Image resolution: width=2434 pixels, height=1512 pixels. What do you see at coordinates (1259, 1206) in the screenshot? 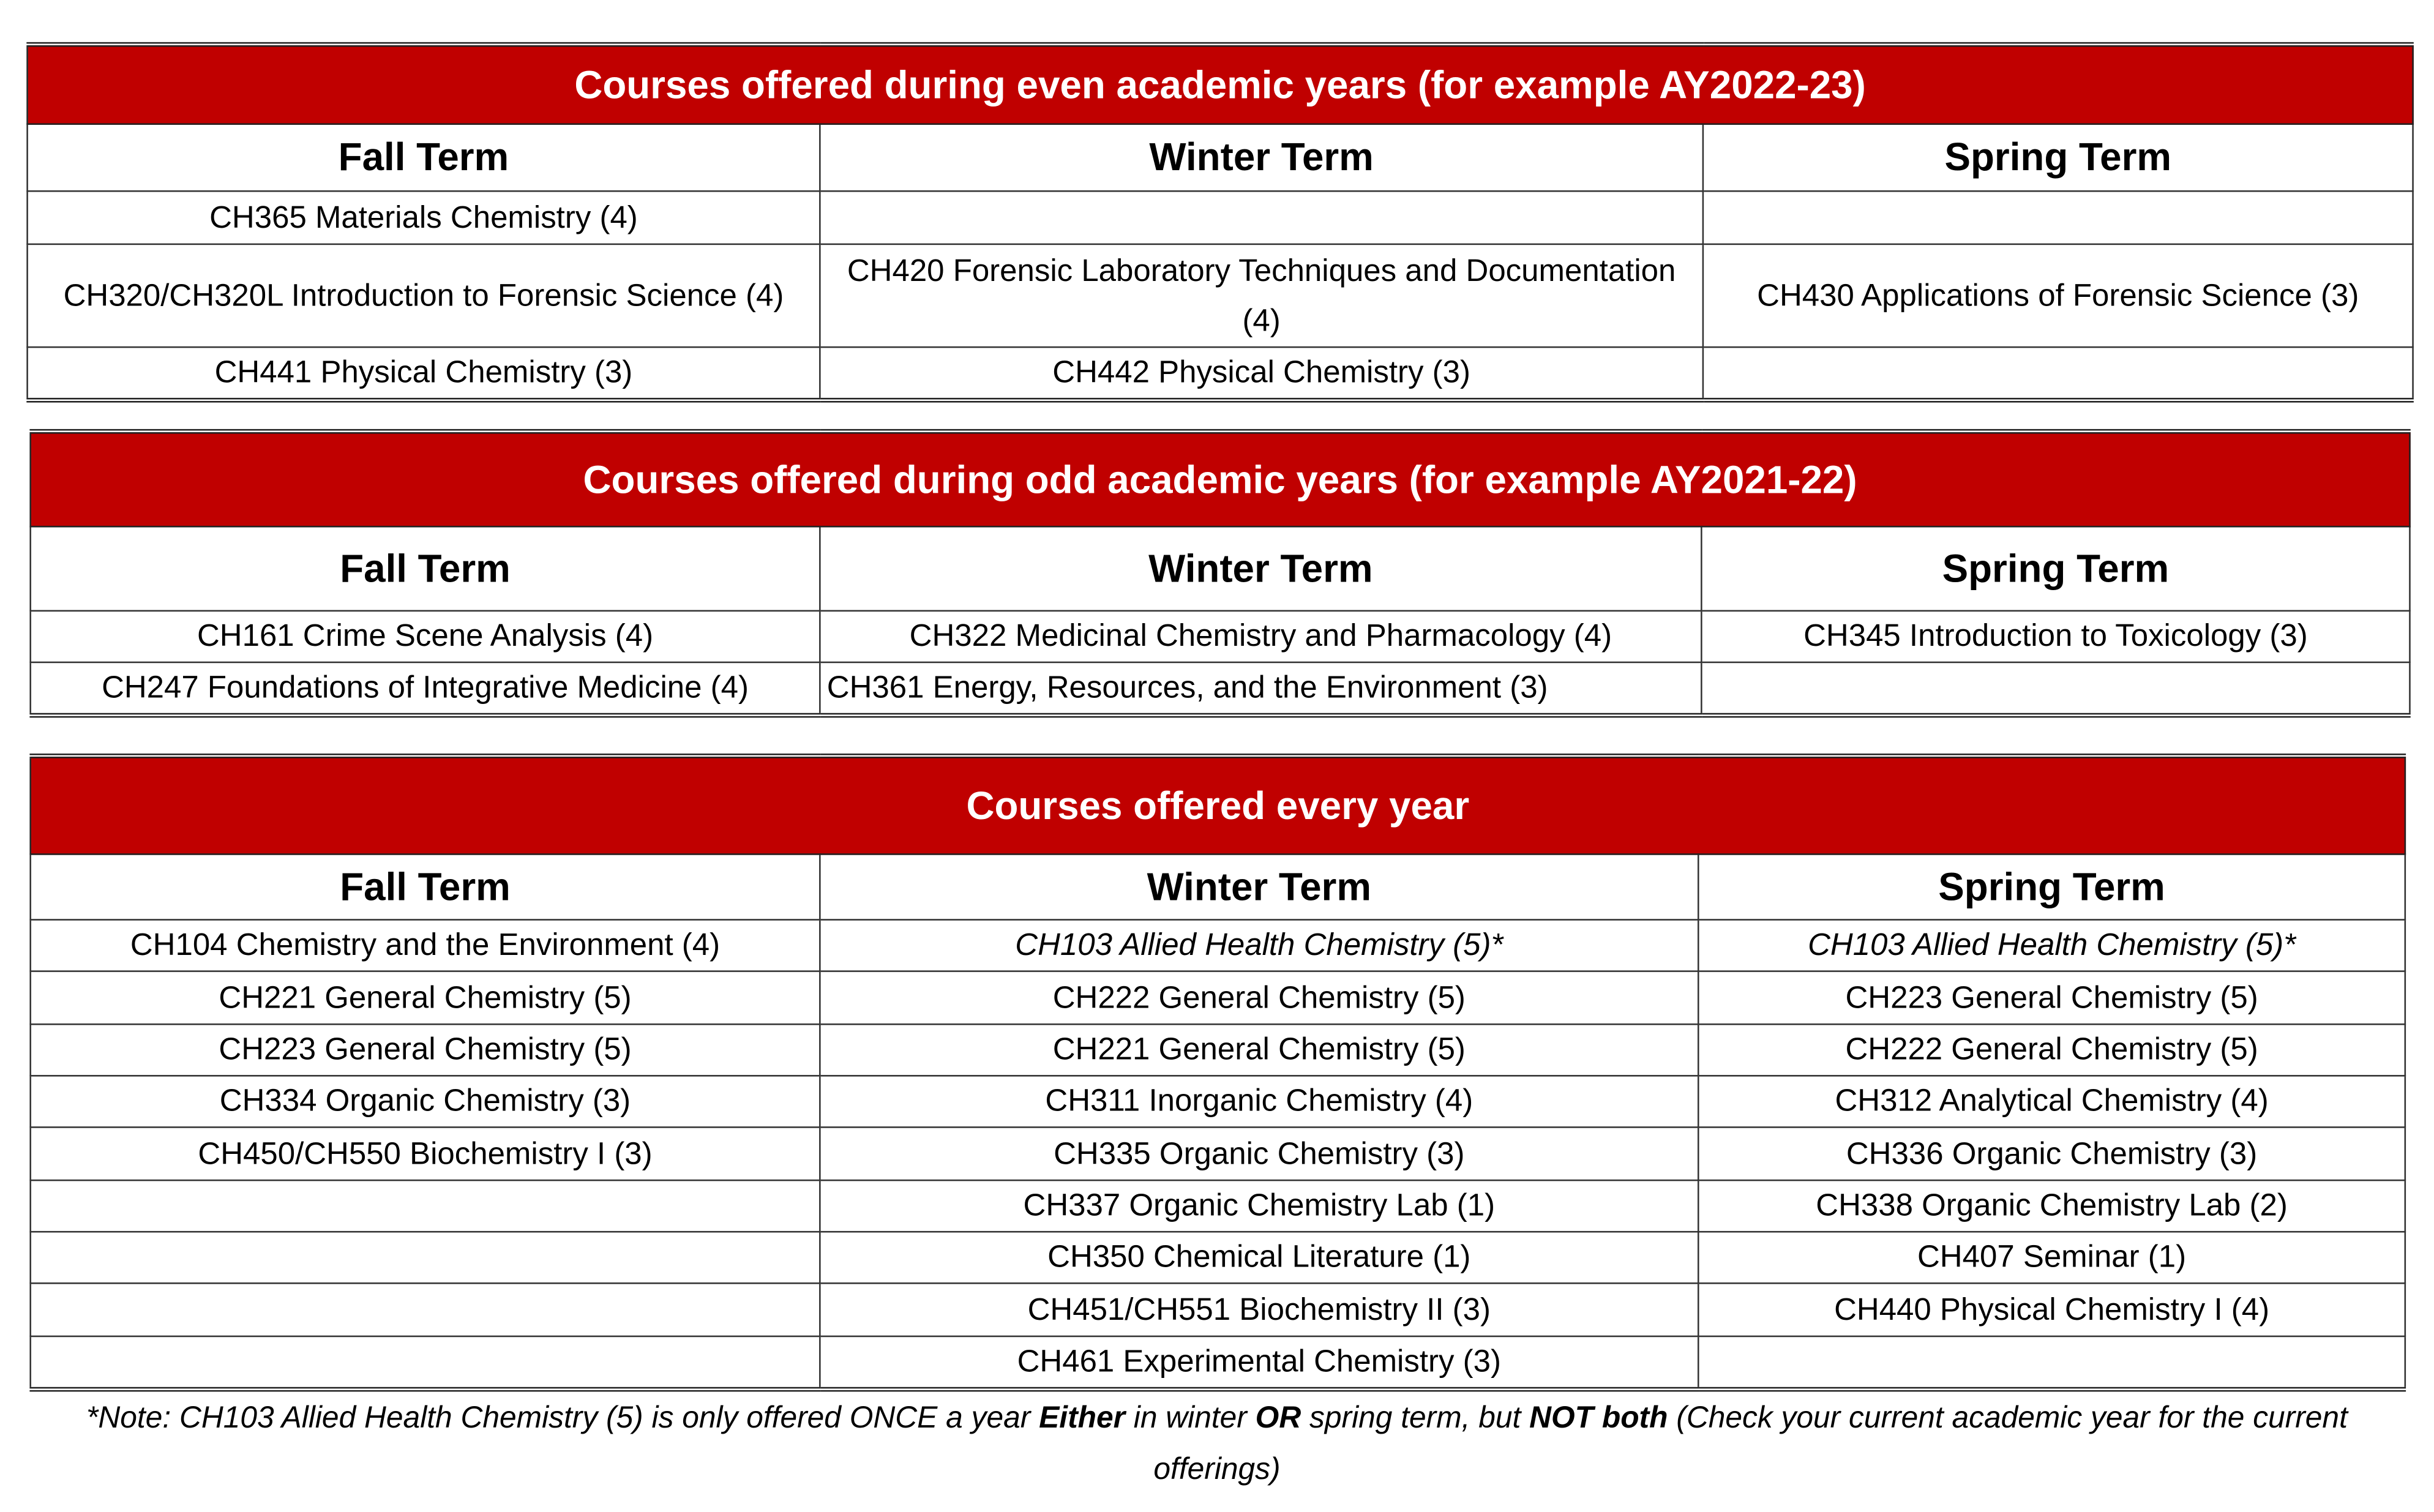
I see `course-cell: CH337 Organic Chemistry Lab (1)` at bounding box center [1259, 1206].